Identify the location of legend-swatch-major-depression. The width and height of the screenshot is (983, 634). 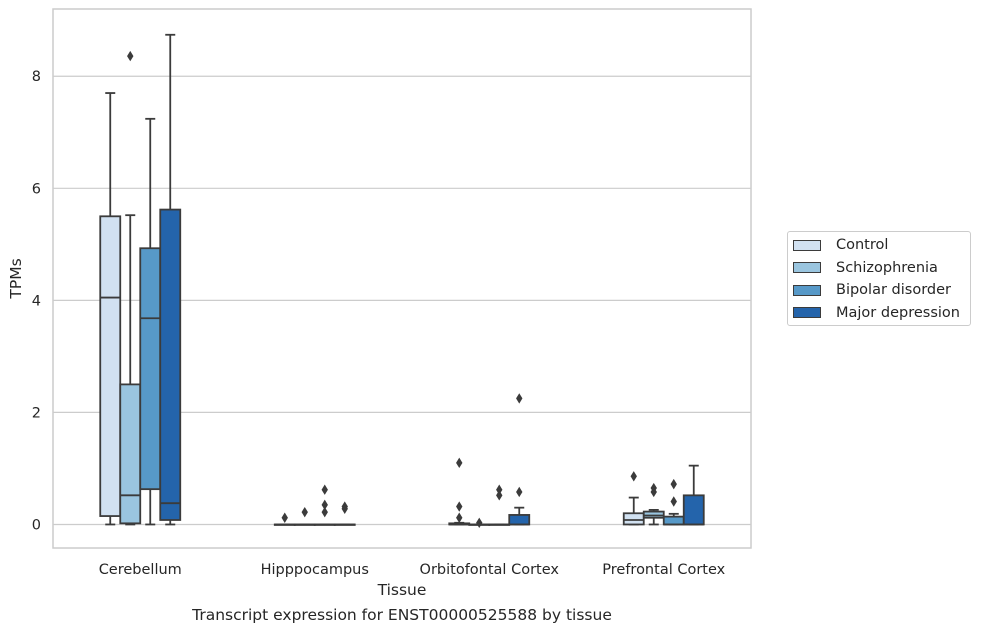
(807, 312).